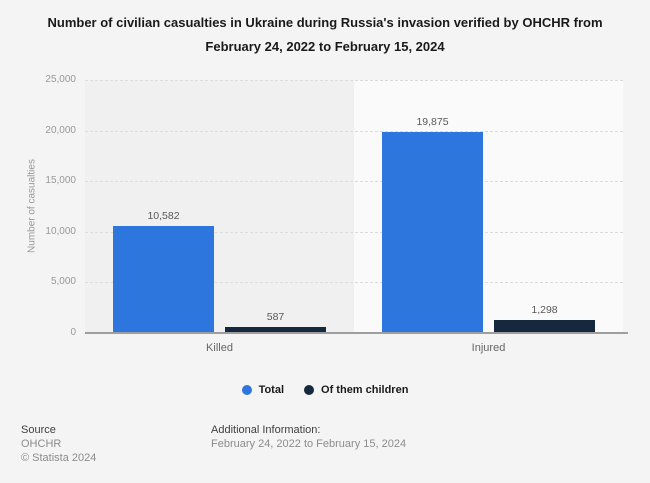 This screenshot has height=483, width=650. I want to click on bar-with-label: 1,298, so click(544, 318).